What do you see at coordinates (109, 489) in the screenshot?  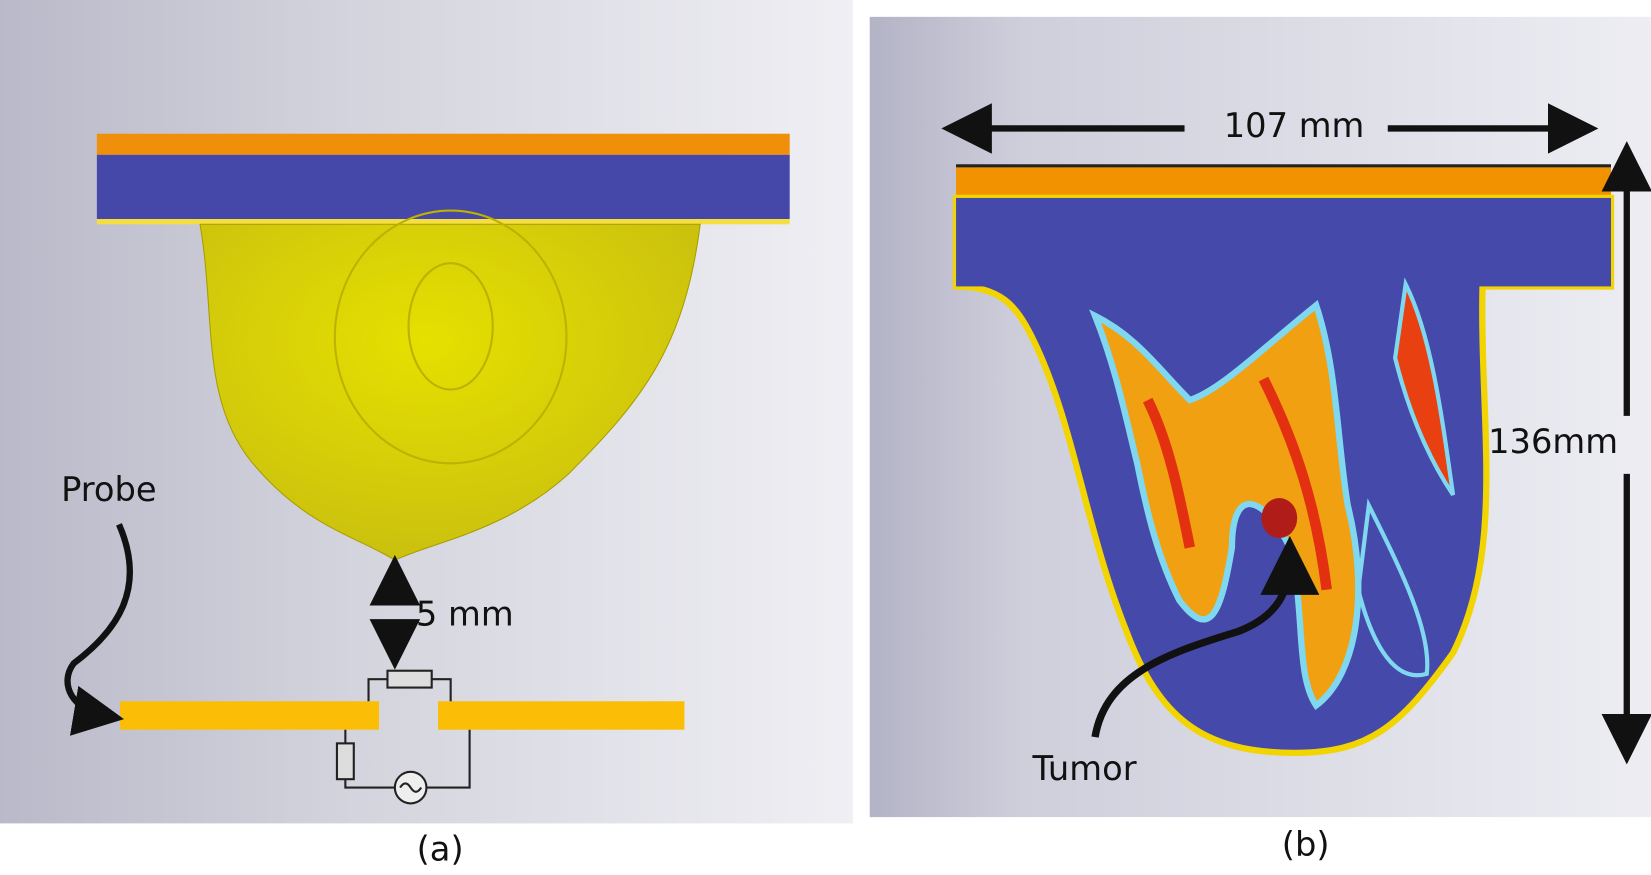 I see `probe-label: Probe` at bounding box center [109, 489].